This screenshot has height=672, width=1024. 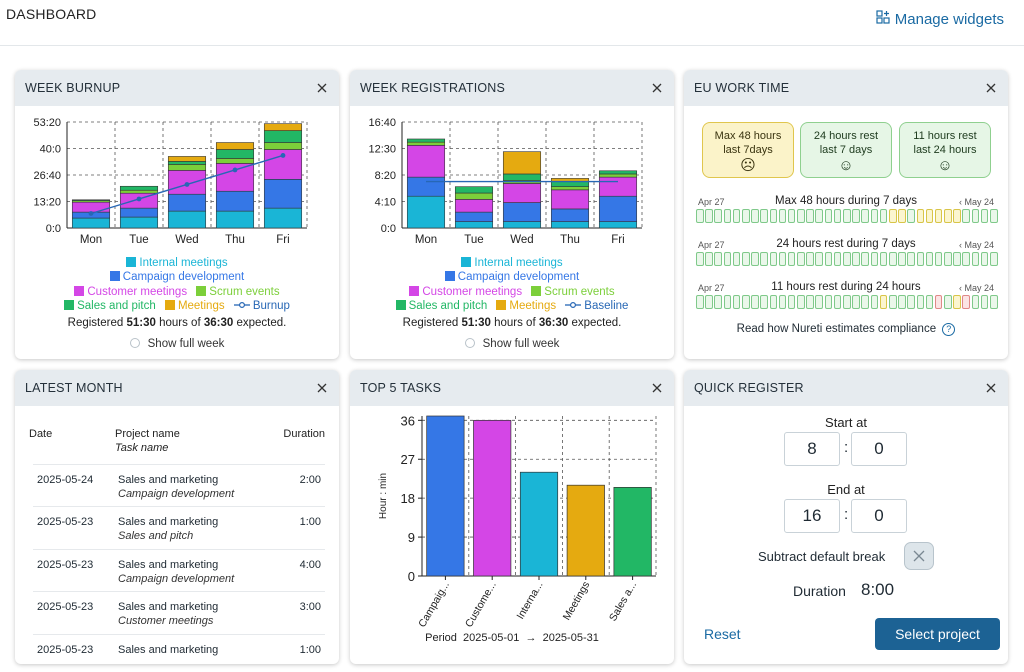 What do you see at coordinates (505, 181) in the screenshot?
I see `week-registrations-chart: 0:0 4:10 8:20 12:30 16:40 Mon Tue Wed Thu Fri` at bounding box center [505, 181].